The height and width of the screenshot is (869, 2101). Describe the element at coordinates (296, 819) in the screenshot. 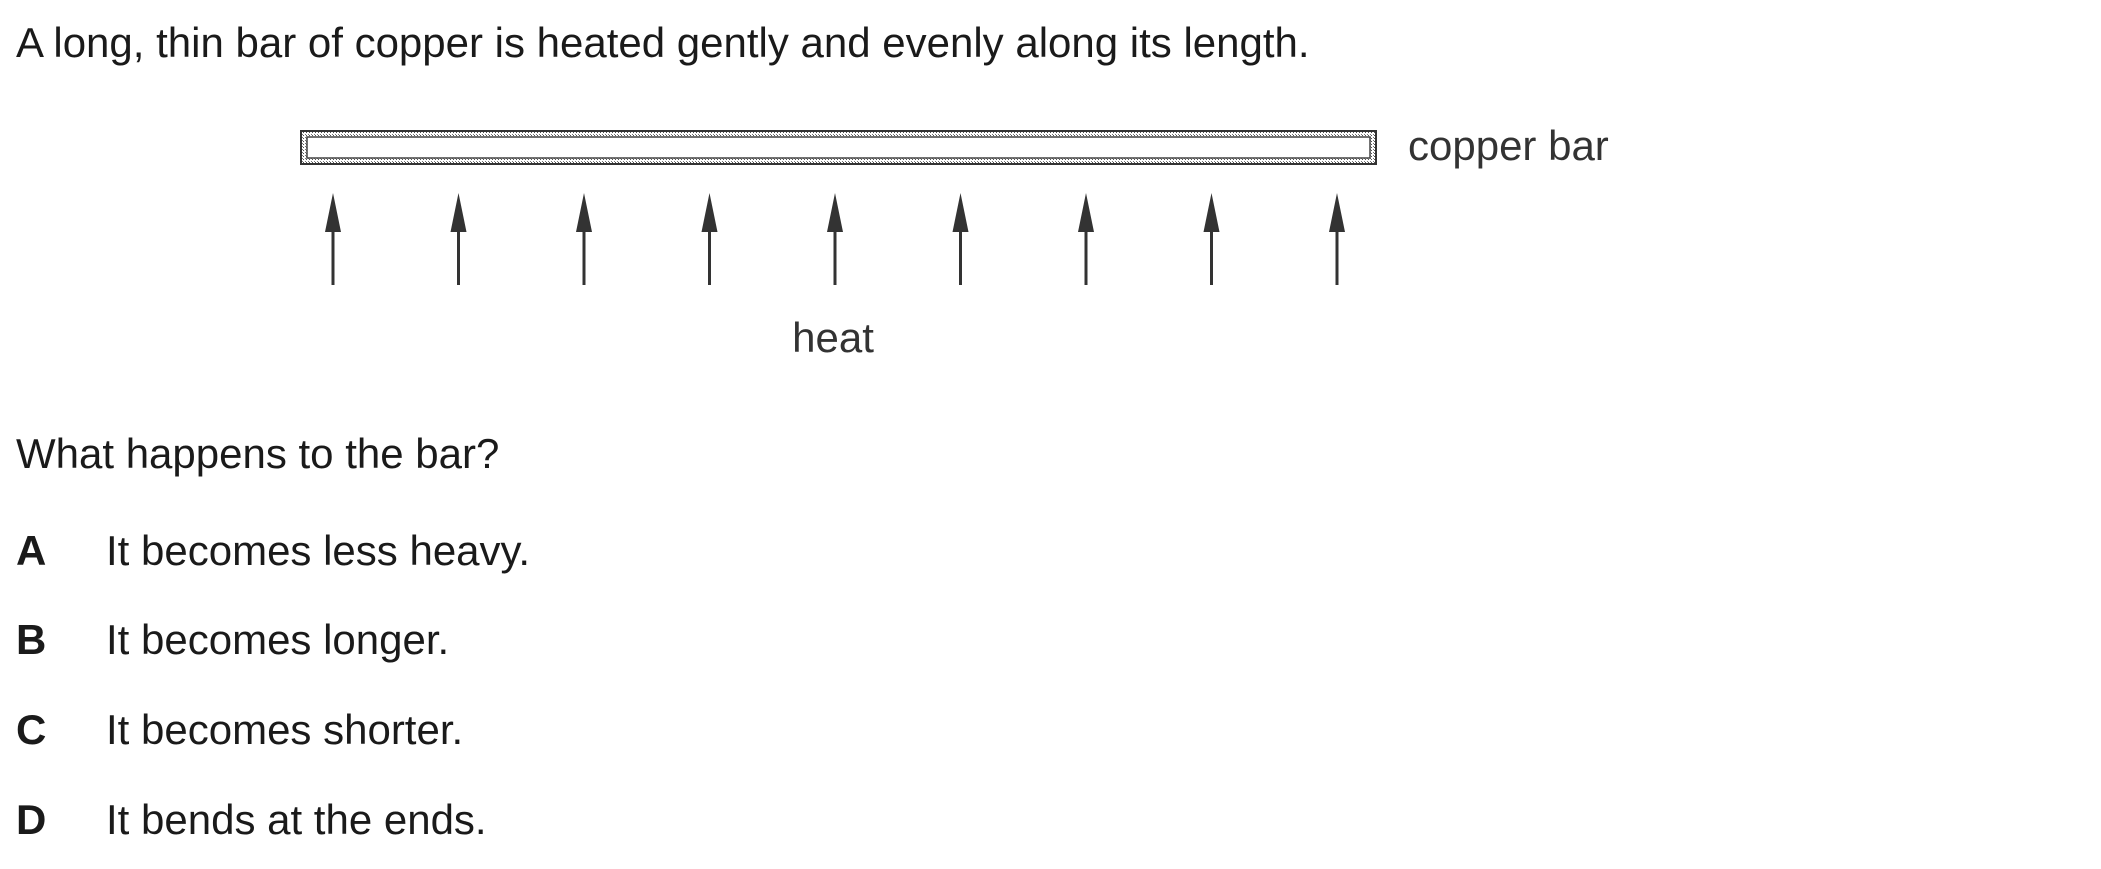

I see `option-text: It bends at the ends.` at that location.